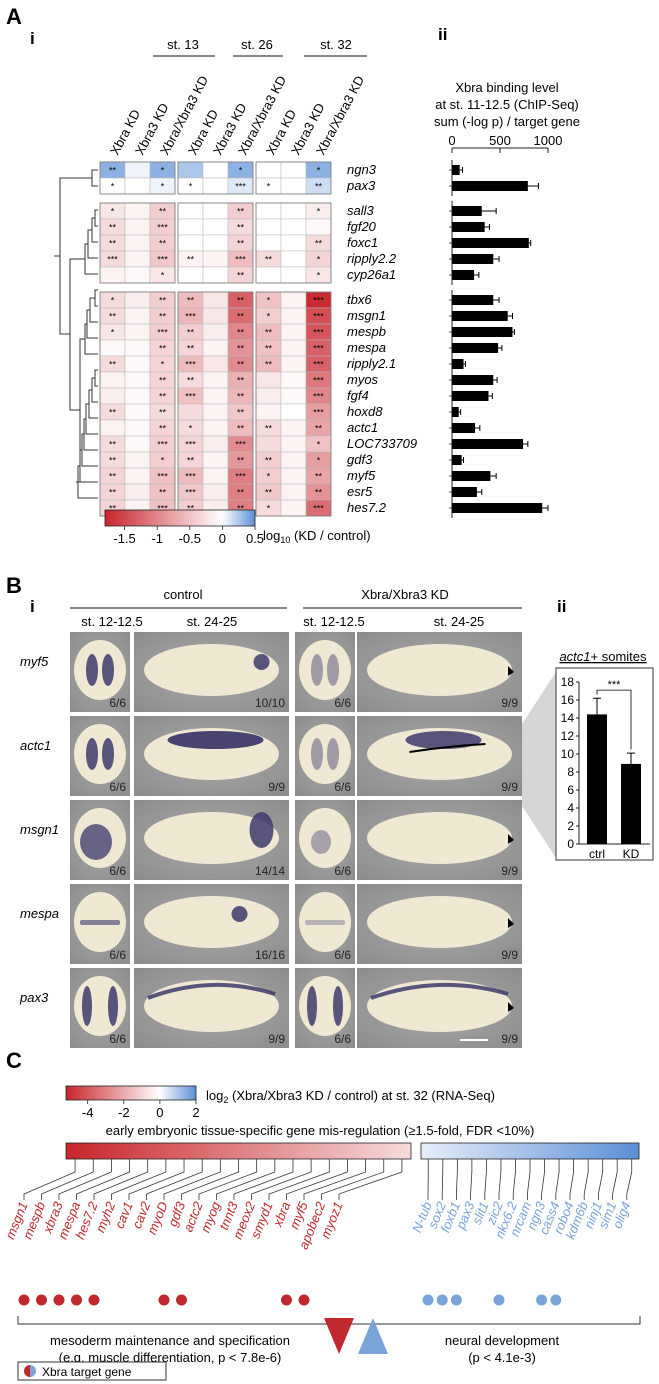 This screenshot has width=659, height=1384. Describe the element at coordinates (319, 493) in the screenshot. I see `heatmap-star-esr5-8: **` at that location.